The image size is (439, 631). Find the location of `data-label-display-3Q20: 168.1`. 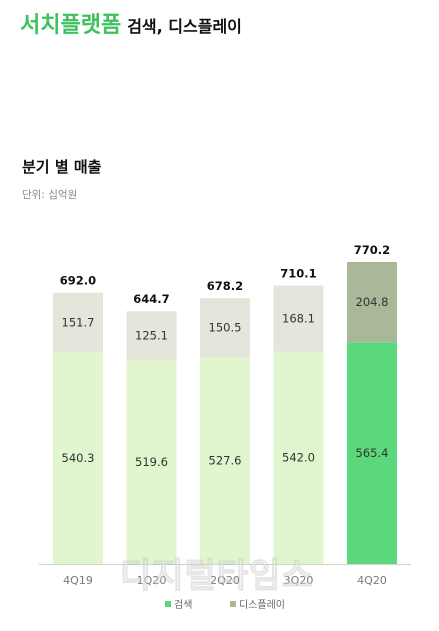

data-label-display-3Q20: 168.1 is located at coordinates (298, 319).